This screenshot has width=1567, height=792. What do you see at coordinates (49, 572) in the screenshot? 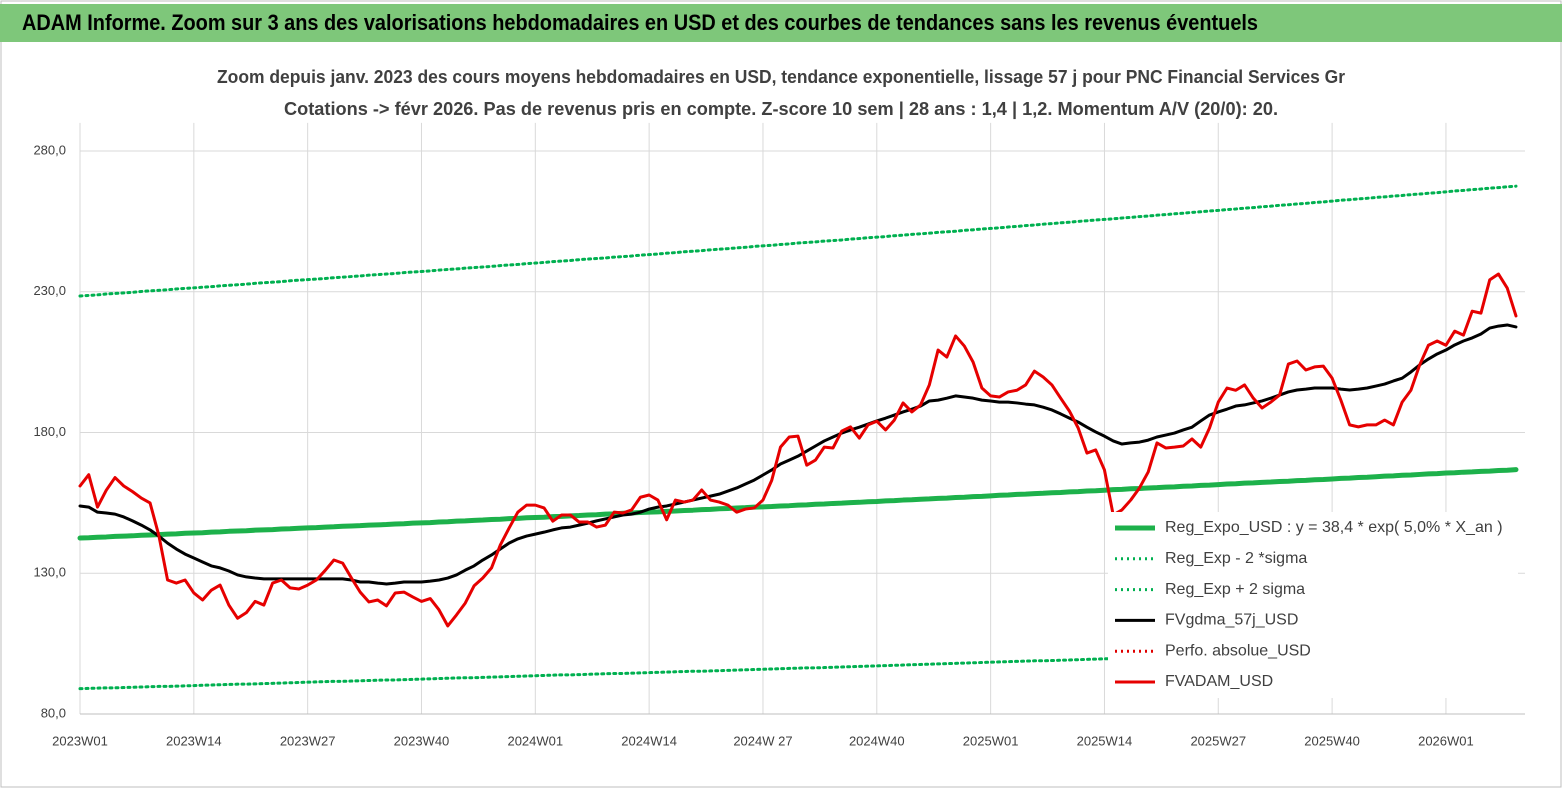
I see `y-tick-label: 130,0` at bounding box center [49, 572].